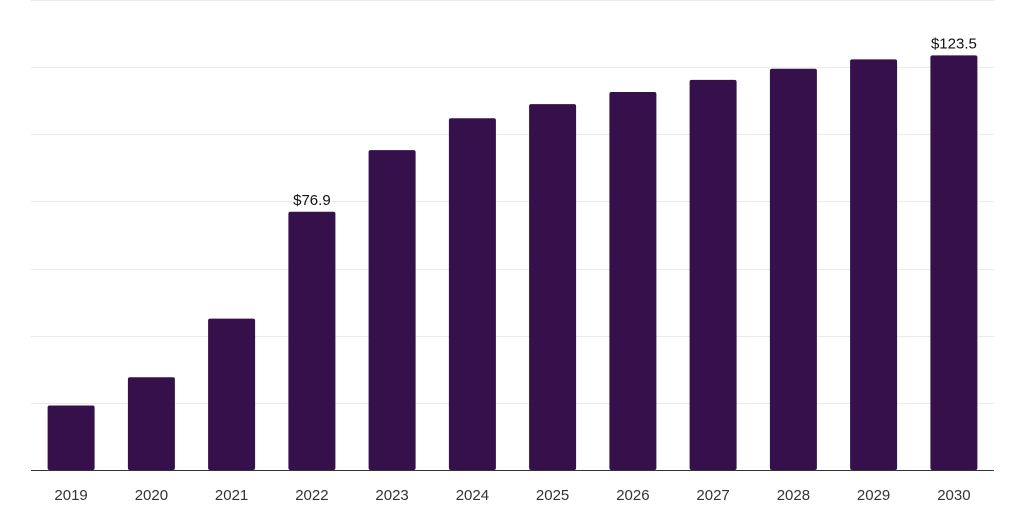 This screenshot has width=1024, height=512. What do you see at coordinates (713, 275) in the screenshot?
I see `bar-2027` at bounding box center [713, 275].